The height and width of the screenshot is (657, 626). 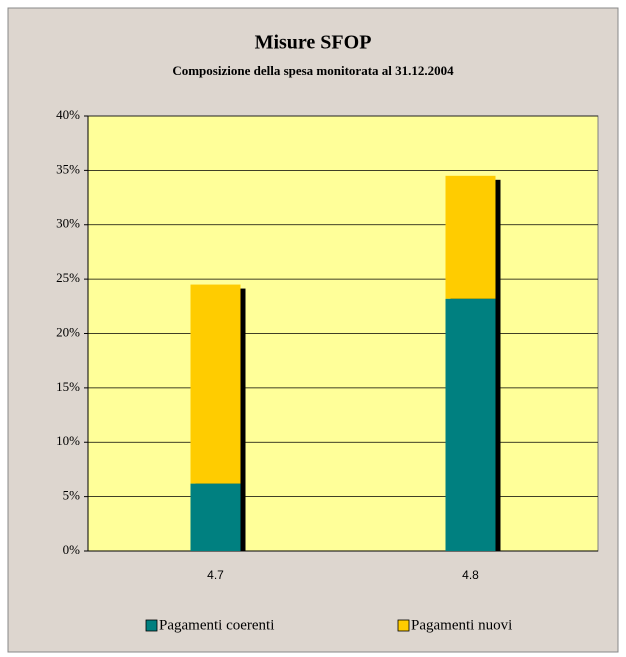 I want to click on legend-label: Pagamenti nuovi, so click(x=461, y=625).